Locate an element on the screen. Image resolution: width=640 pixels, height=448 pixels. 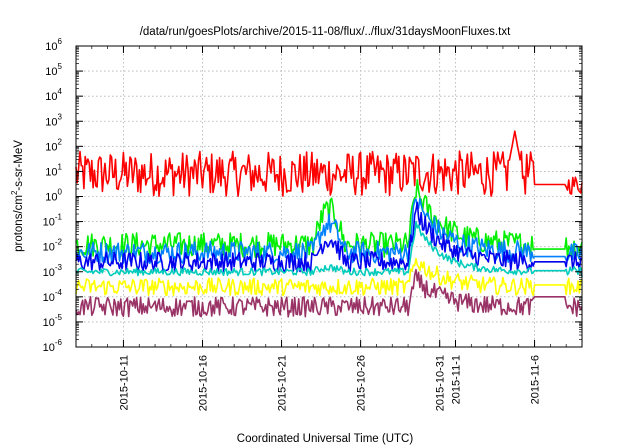
y-axis-label-prefix: protons/cm is located at coordinates (19, 223).